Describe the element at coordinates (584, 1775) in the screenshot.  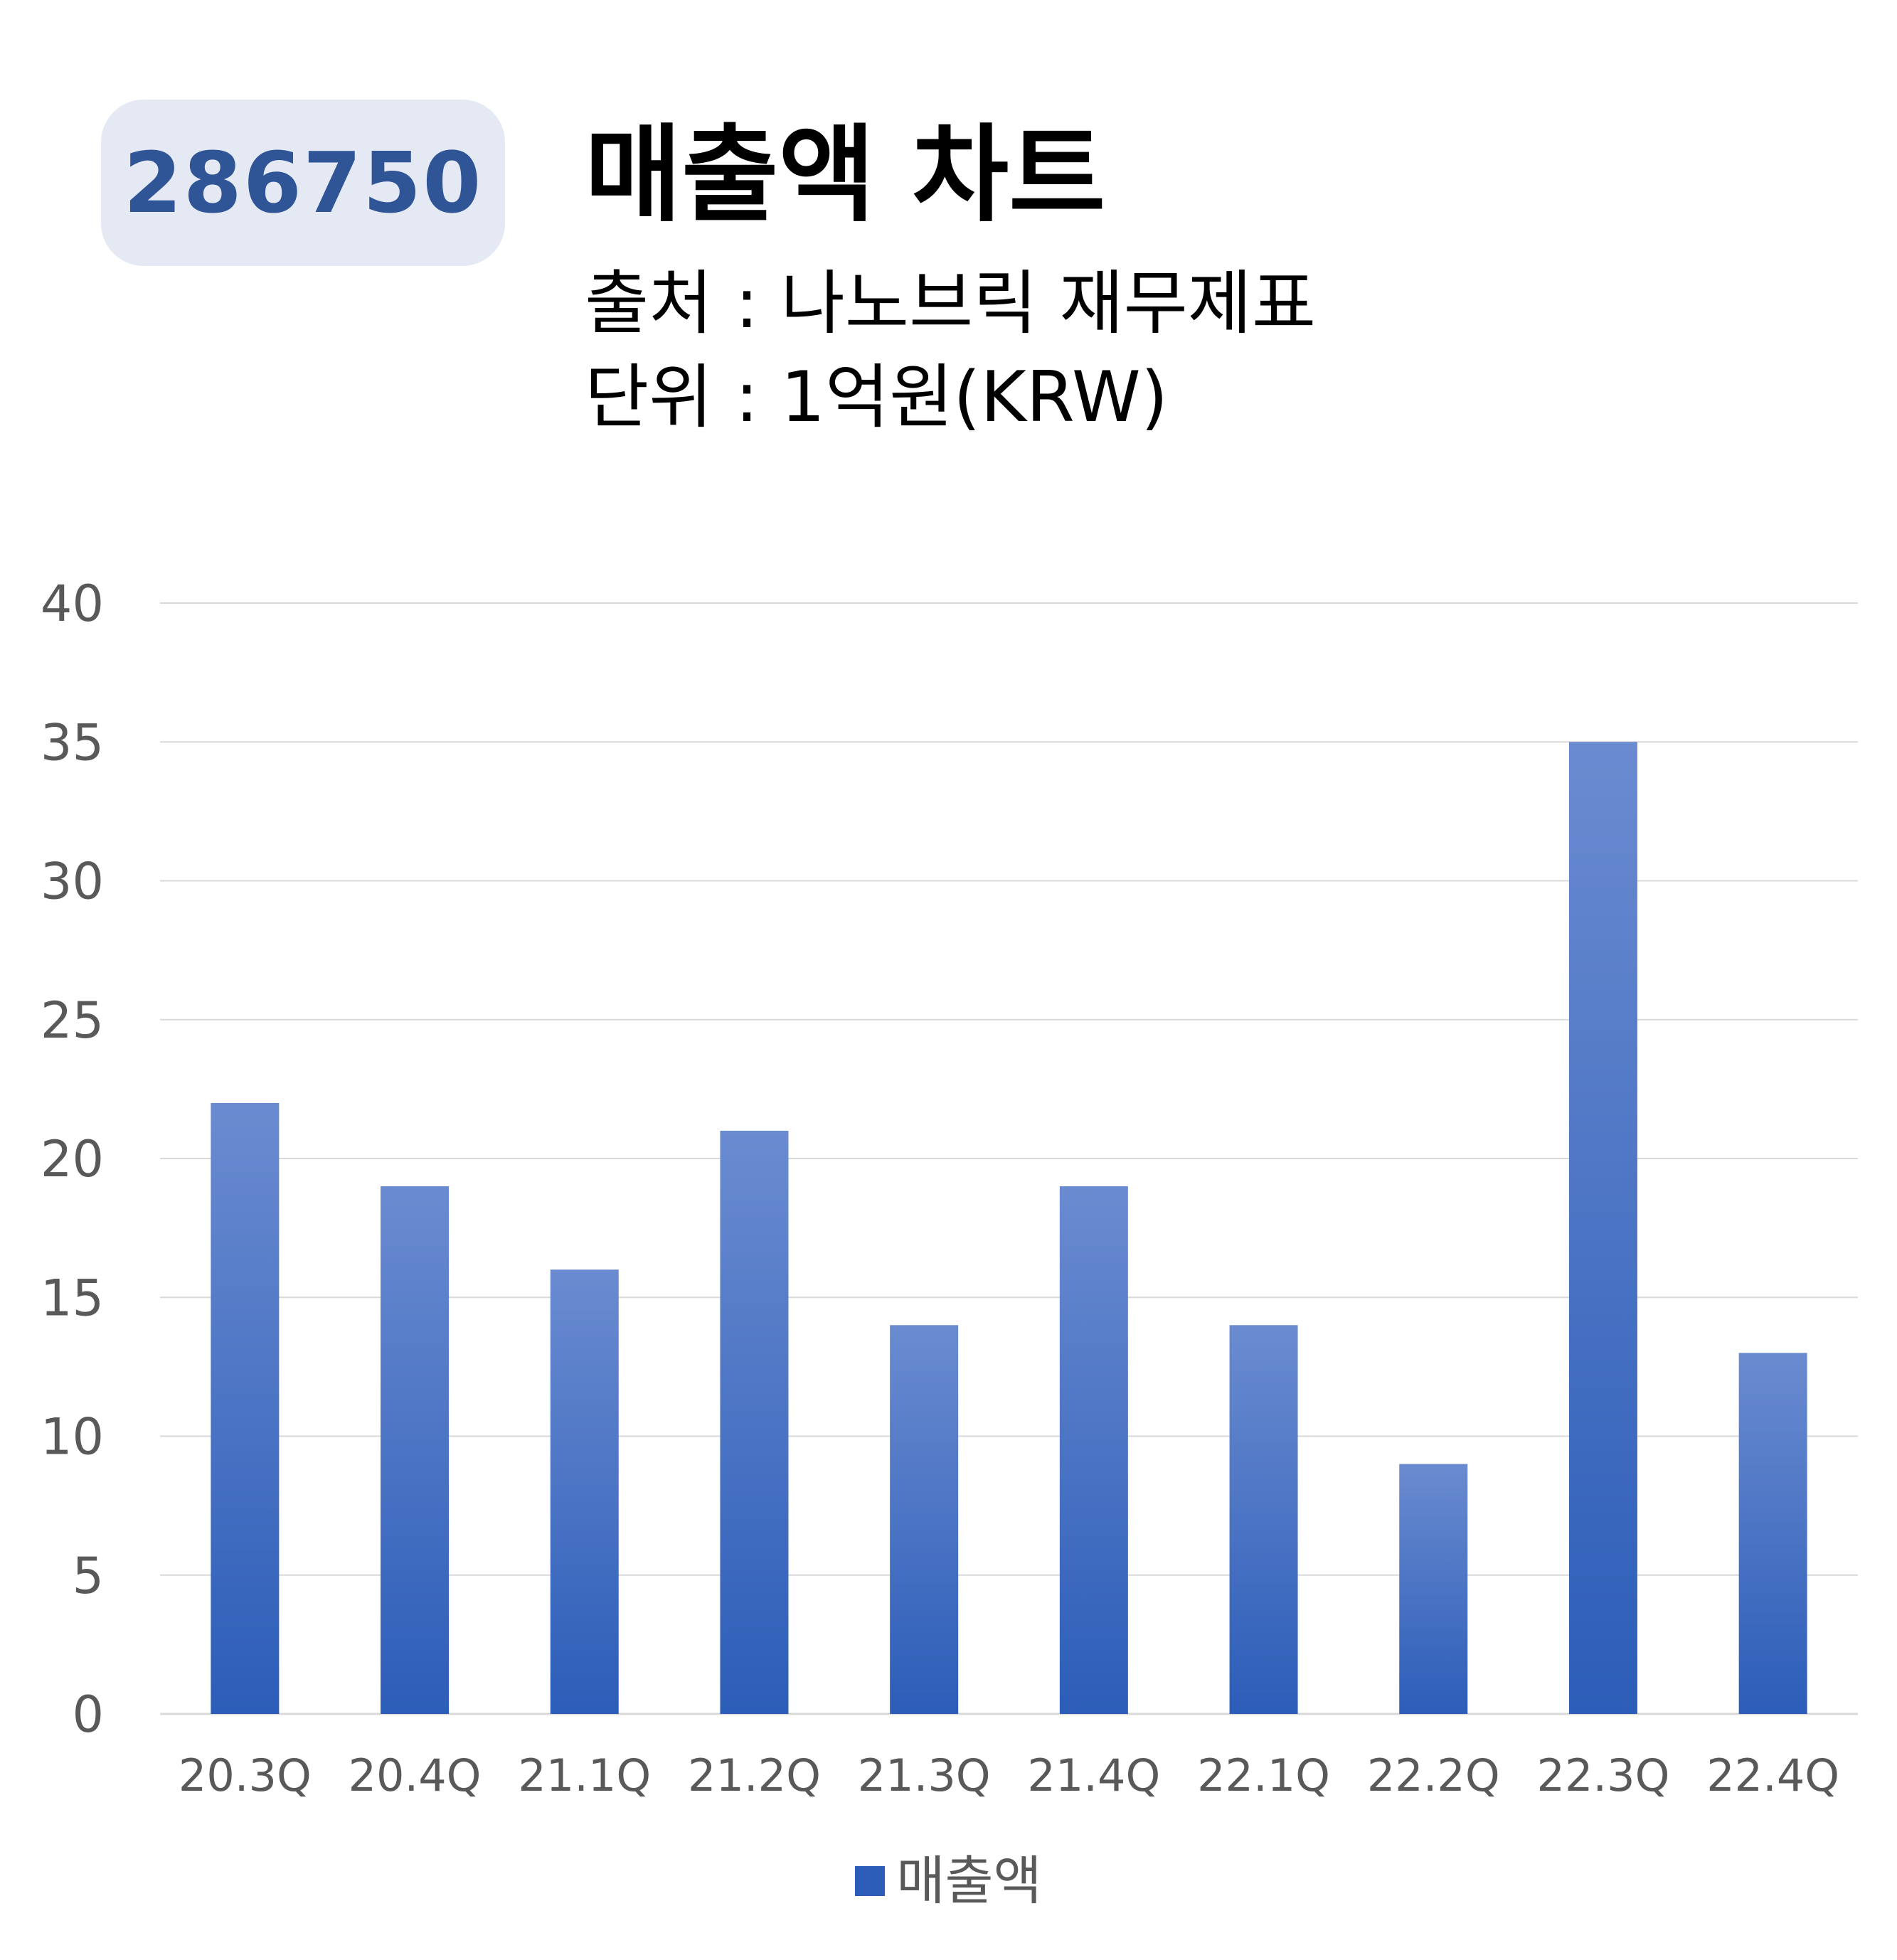
I see `x-tick-label: 21.1Q` at that location.